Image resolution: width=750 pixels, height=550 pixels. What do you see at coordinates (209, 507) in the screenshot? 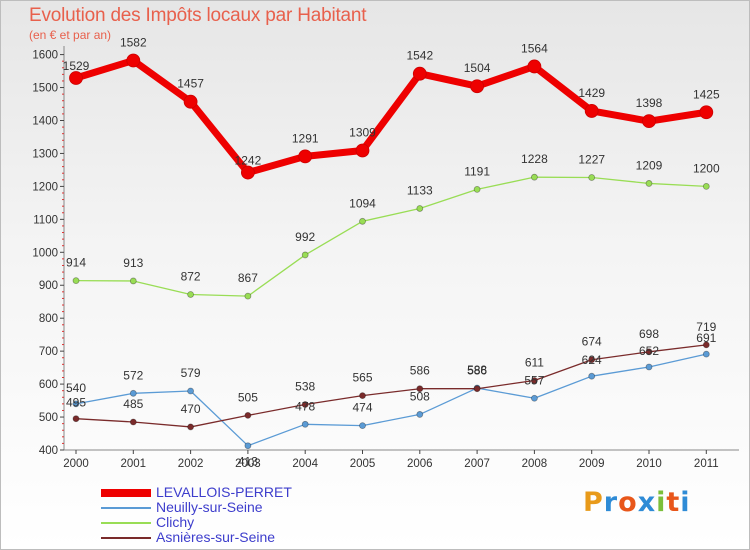
I see `legend-label: Neuilly-sur-Seine` at bounding box center [209, 507].